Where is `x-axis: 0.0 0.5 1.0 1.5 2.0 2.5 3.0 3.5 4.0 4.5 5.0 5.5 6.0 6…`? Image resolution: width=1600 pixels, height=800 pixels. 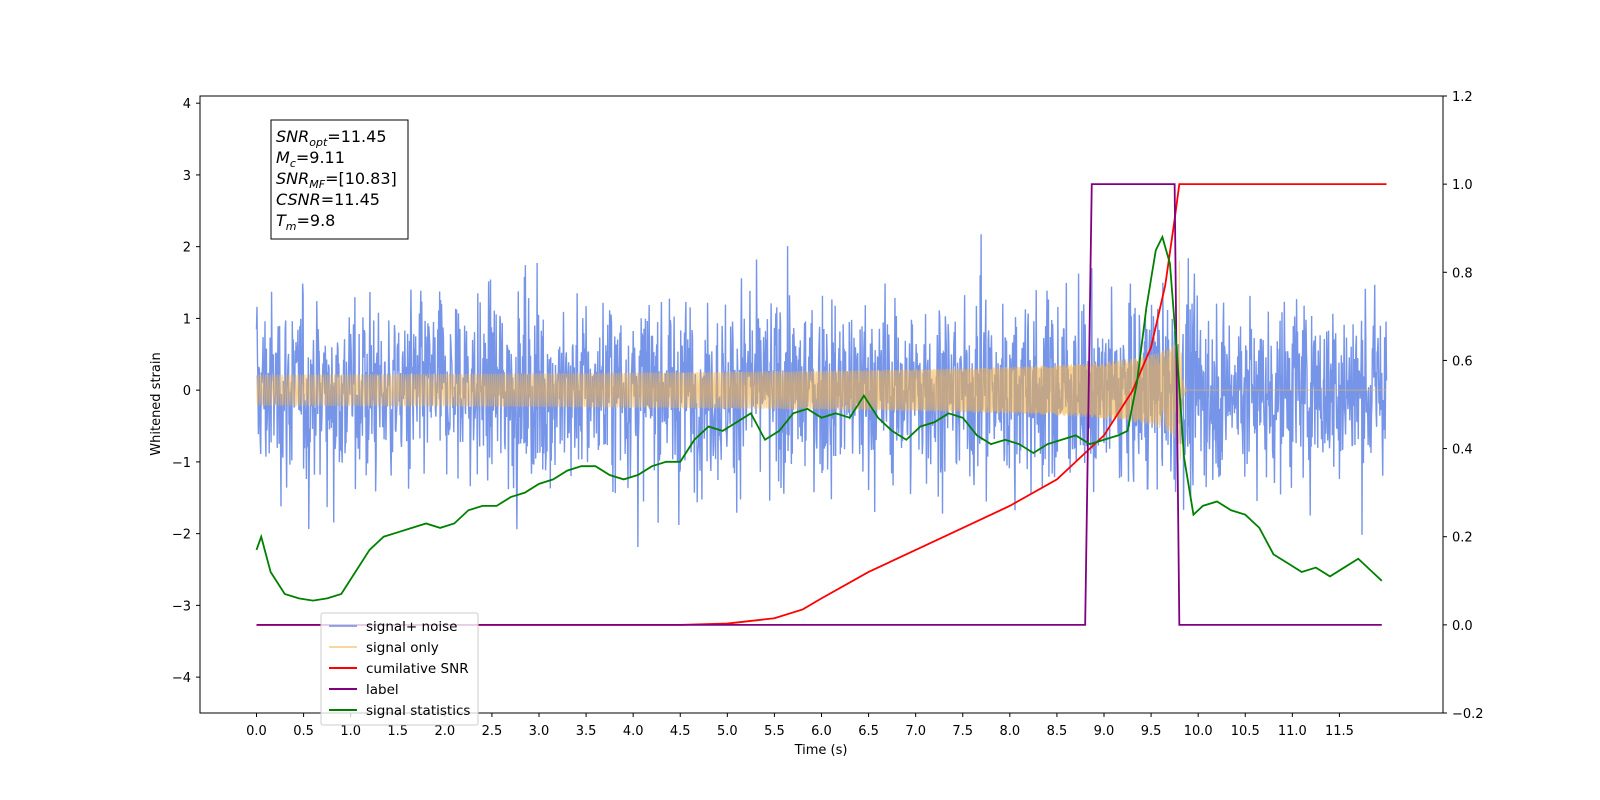 x-axis: 0.0 0.5 1.0 1.5 2.0 2.5 3.0 3.5 4.0 4.5 5.0 5.5 6.0 6… is located at coordinates (800, 726).